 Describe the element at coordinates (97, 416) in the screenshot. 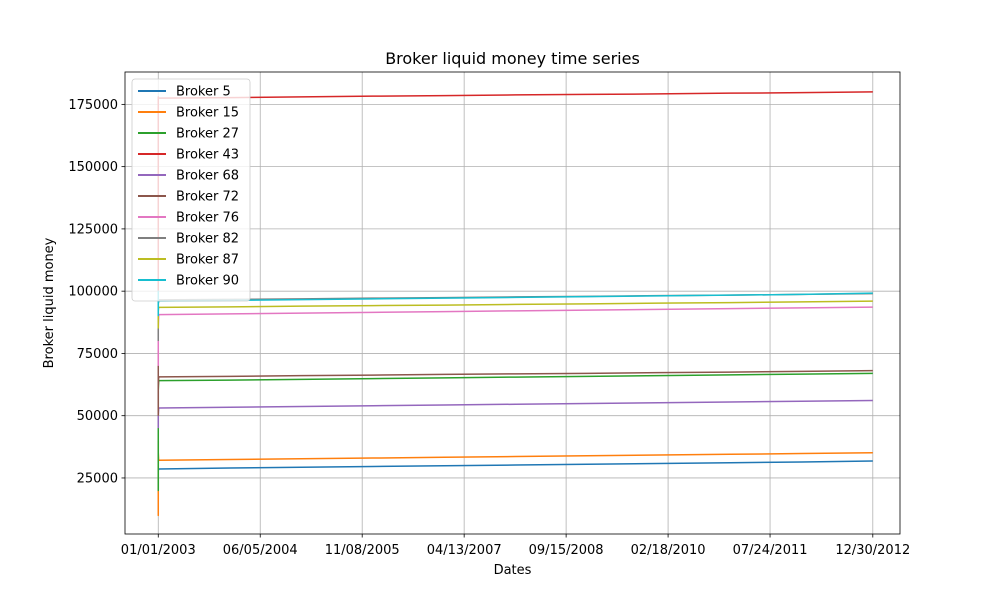

I see `y-tick-label: 50000` at that location.